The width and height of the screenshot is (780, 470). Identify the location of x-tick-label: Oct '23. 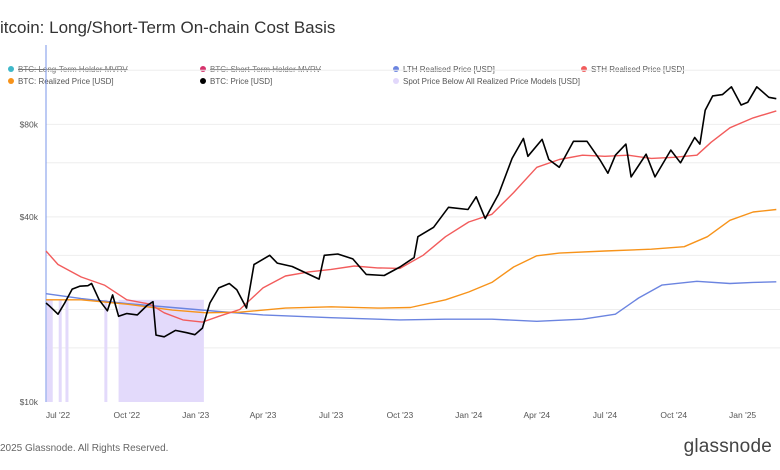
(400, 415).